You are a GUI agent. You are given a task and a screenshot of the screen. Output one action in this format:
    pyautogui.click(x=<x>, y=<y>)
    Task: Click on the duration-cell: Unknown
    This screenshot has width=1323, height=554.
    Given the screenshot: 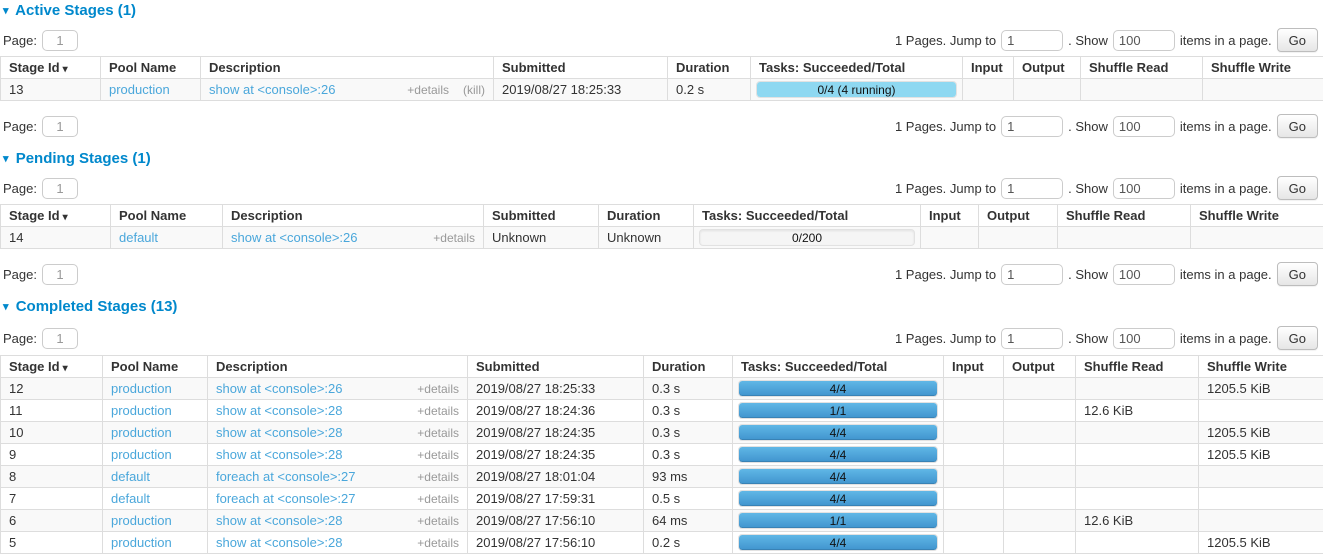 What is the action you would take?
    pyautogui.click(x=646, y=238)
    